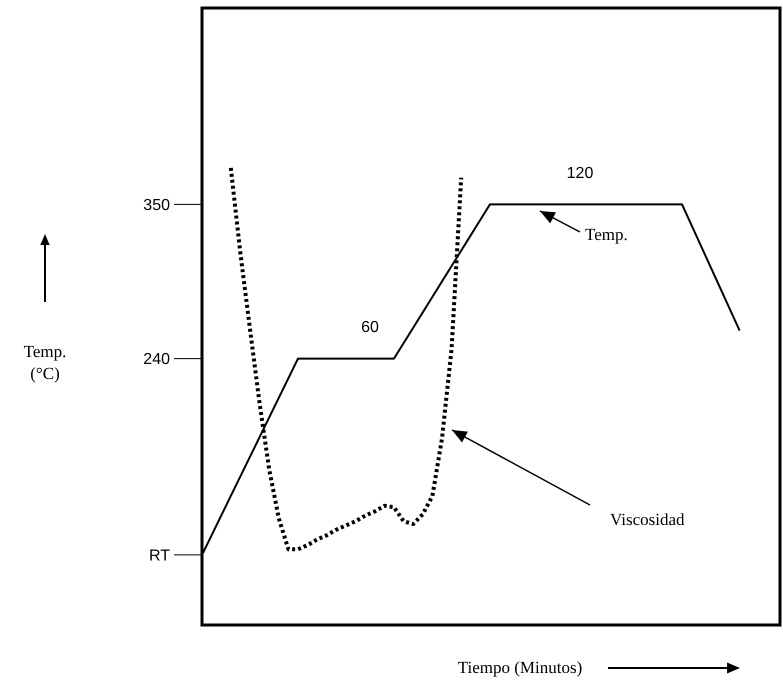 This screenshot has width=783, height=690. Describe the element at coordinates (648, 519) in the screenshot. I see `text: Viscosidad` at that location.